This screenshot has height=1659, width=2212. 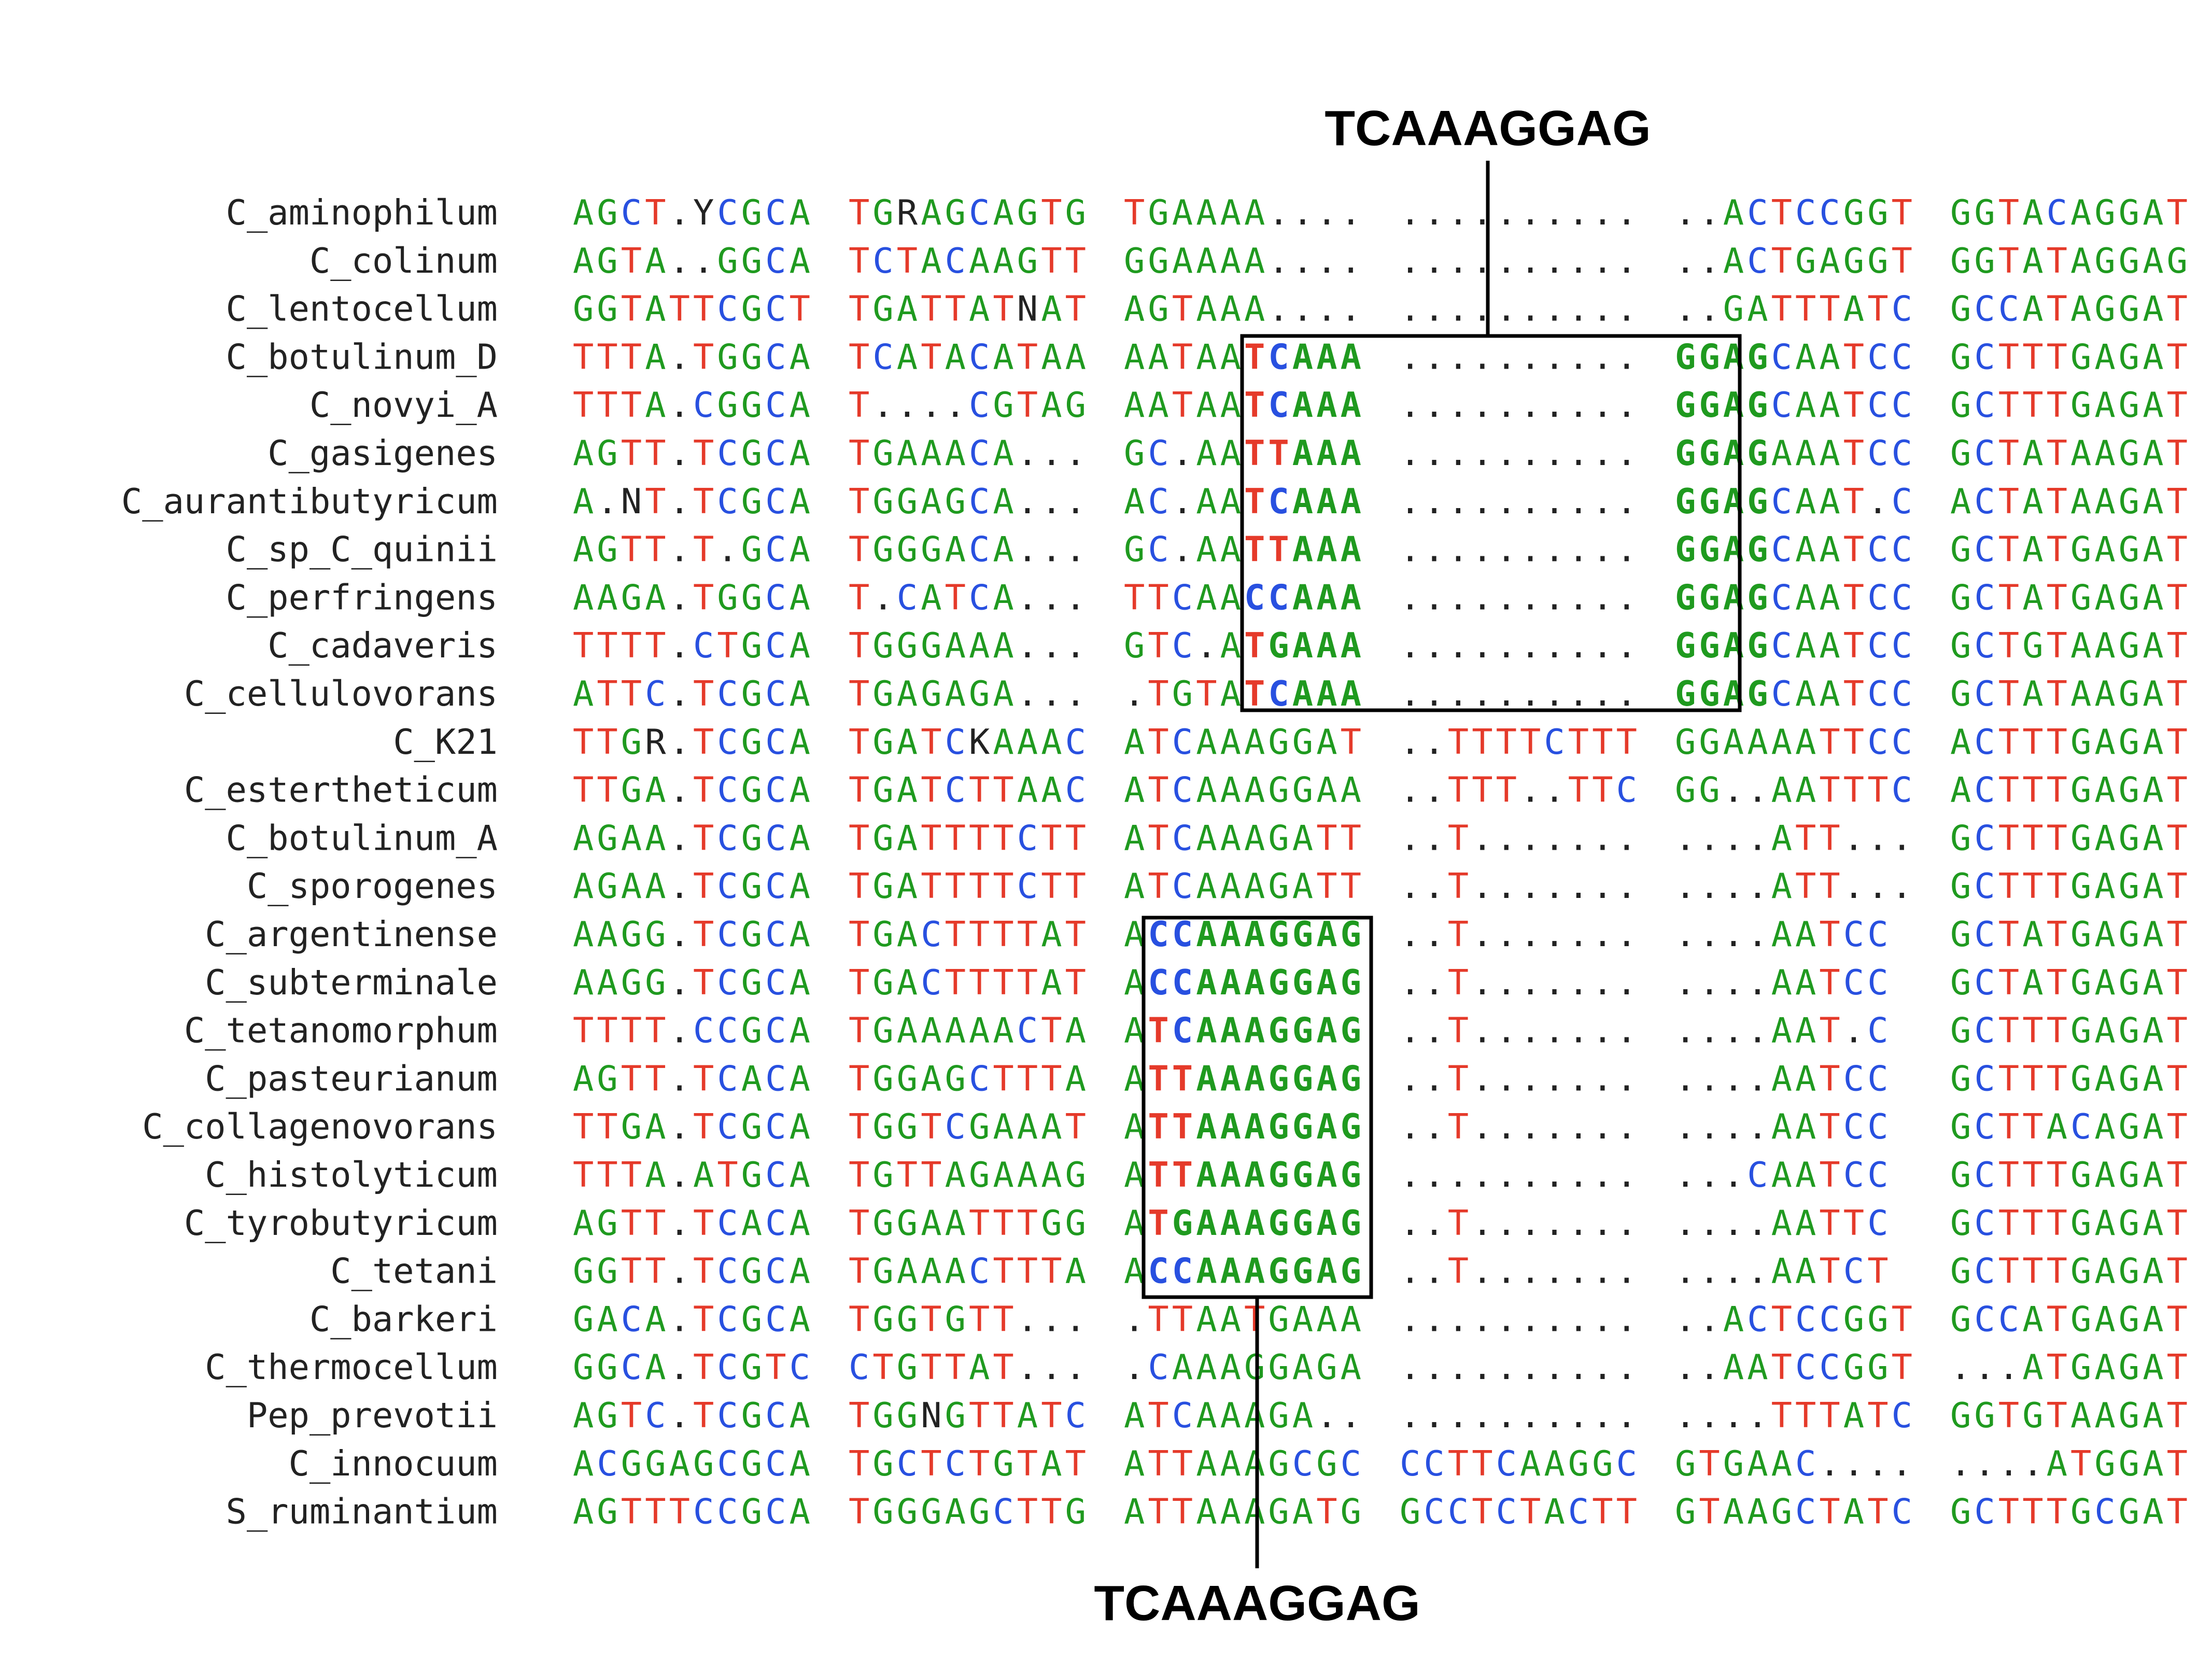 What do you see at coordinates (1782, 1223) in the screenshot?
I see `sequence-block: ....AATTC` at bounding box center [1782, 1223].